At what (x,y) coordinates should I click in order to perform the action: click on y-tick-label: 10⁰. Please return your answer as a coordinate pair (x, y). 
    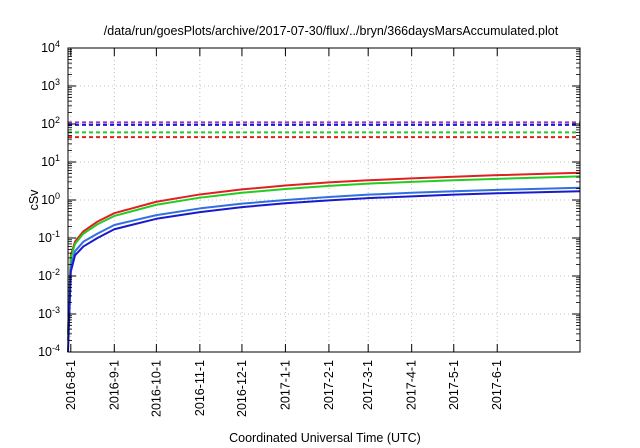
    Looking at the image, I should click on (50, 199).